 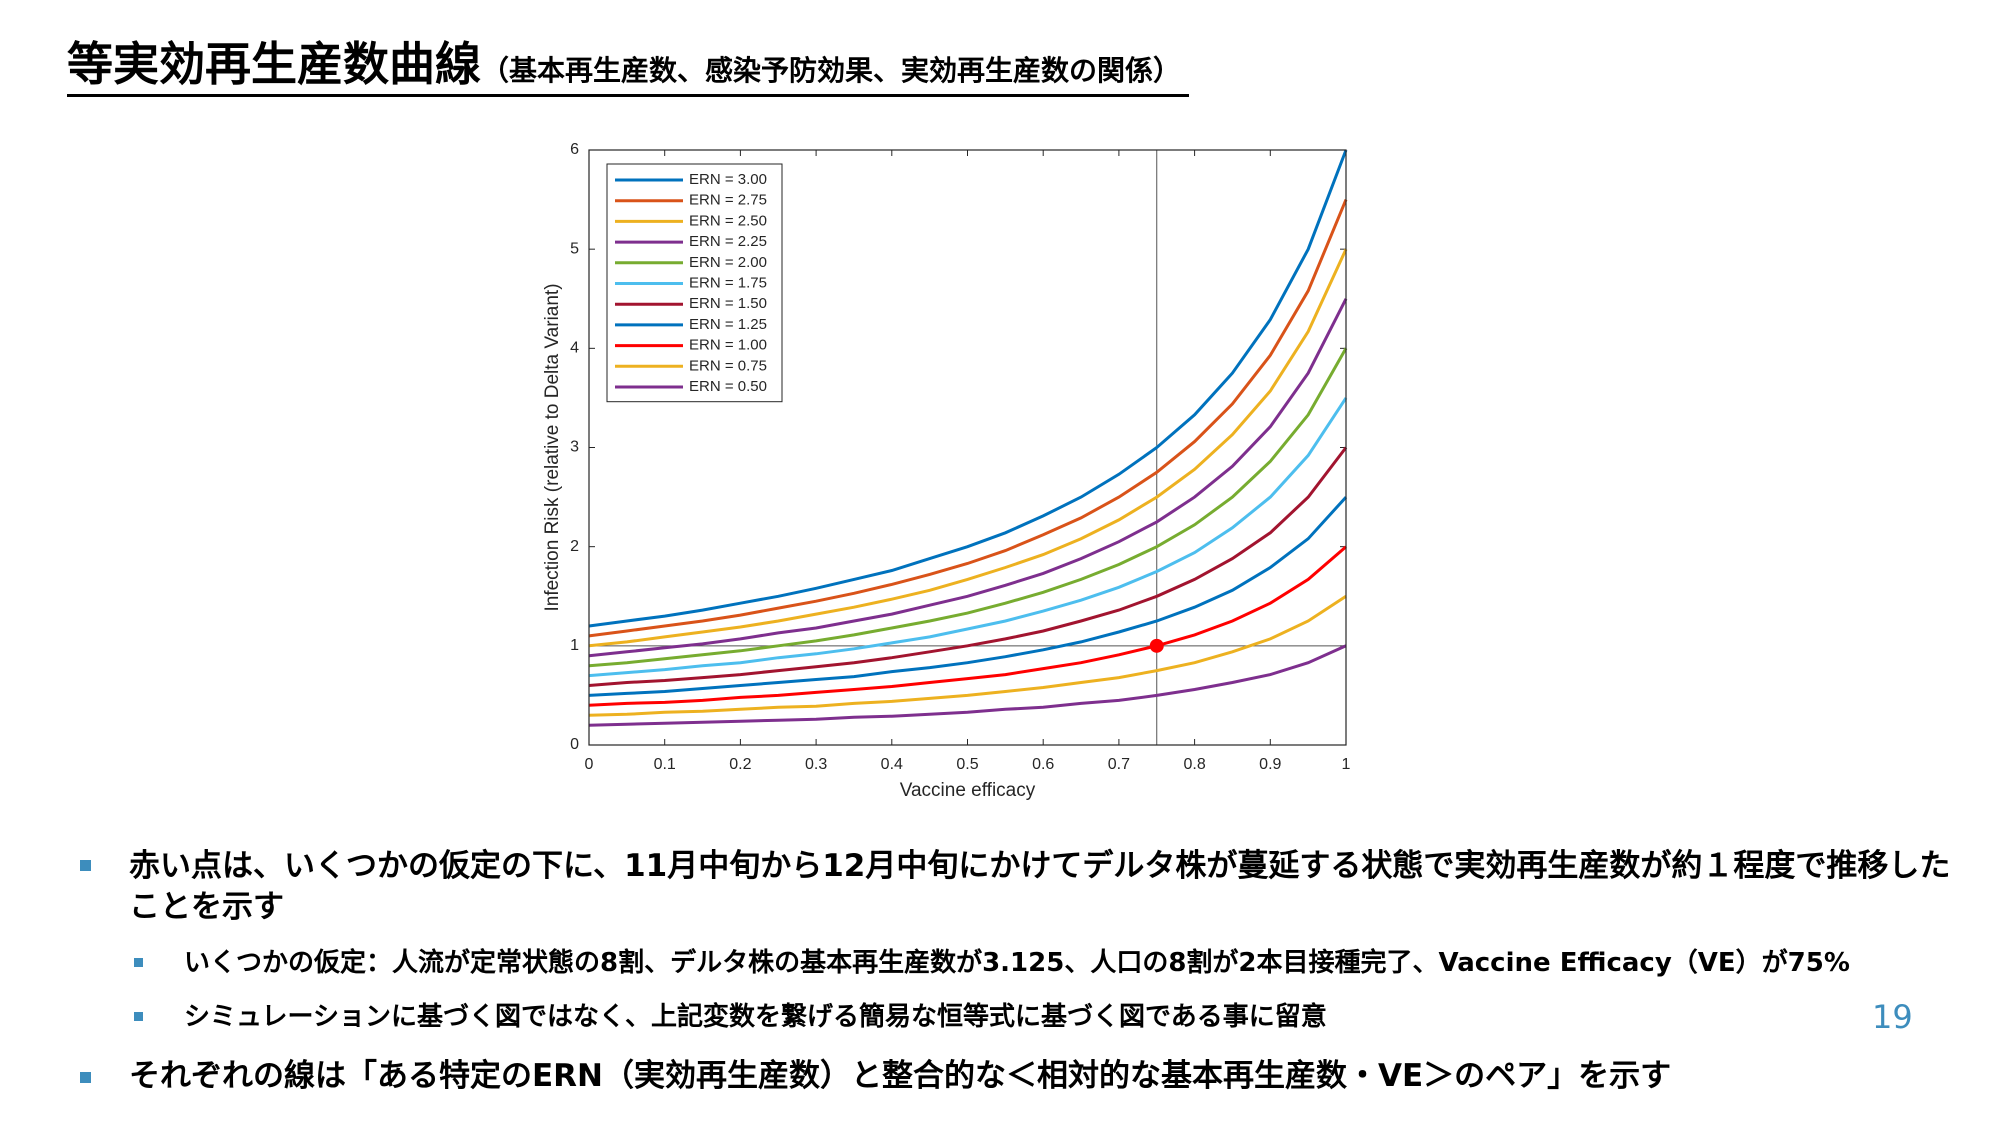 What do you see at coordinates (831, 70) in the screenshot?
I see `subtitle: （基本再生産数、感染予防効果、実効再生産数の関係）` at bounding box center [831, 70].